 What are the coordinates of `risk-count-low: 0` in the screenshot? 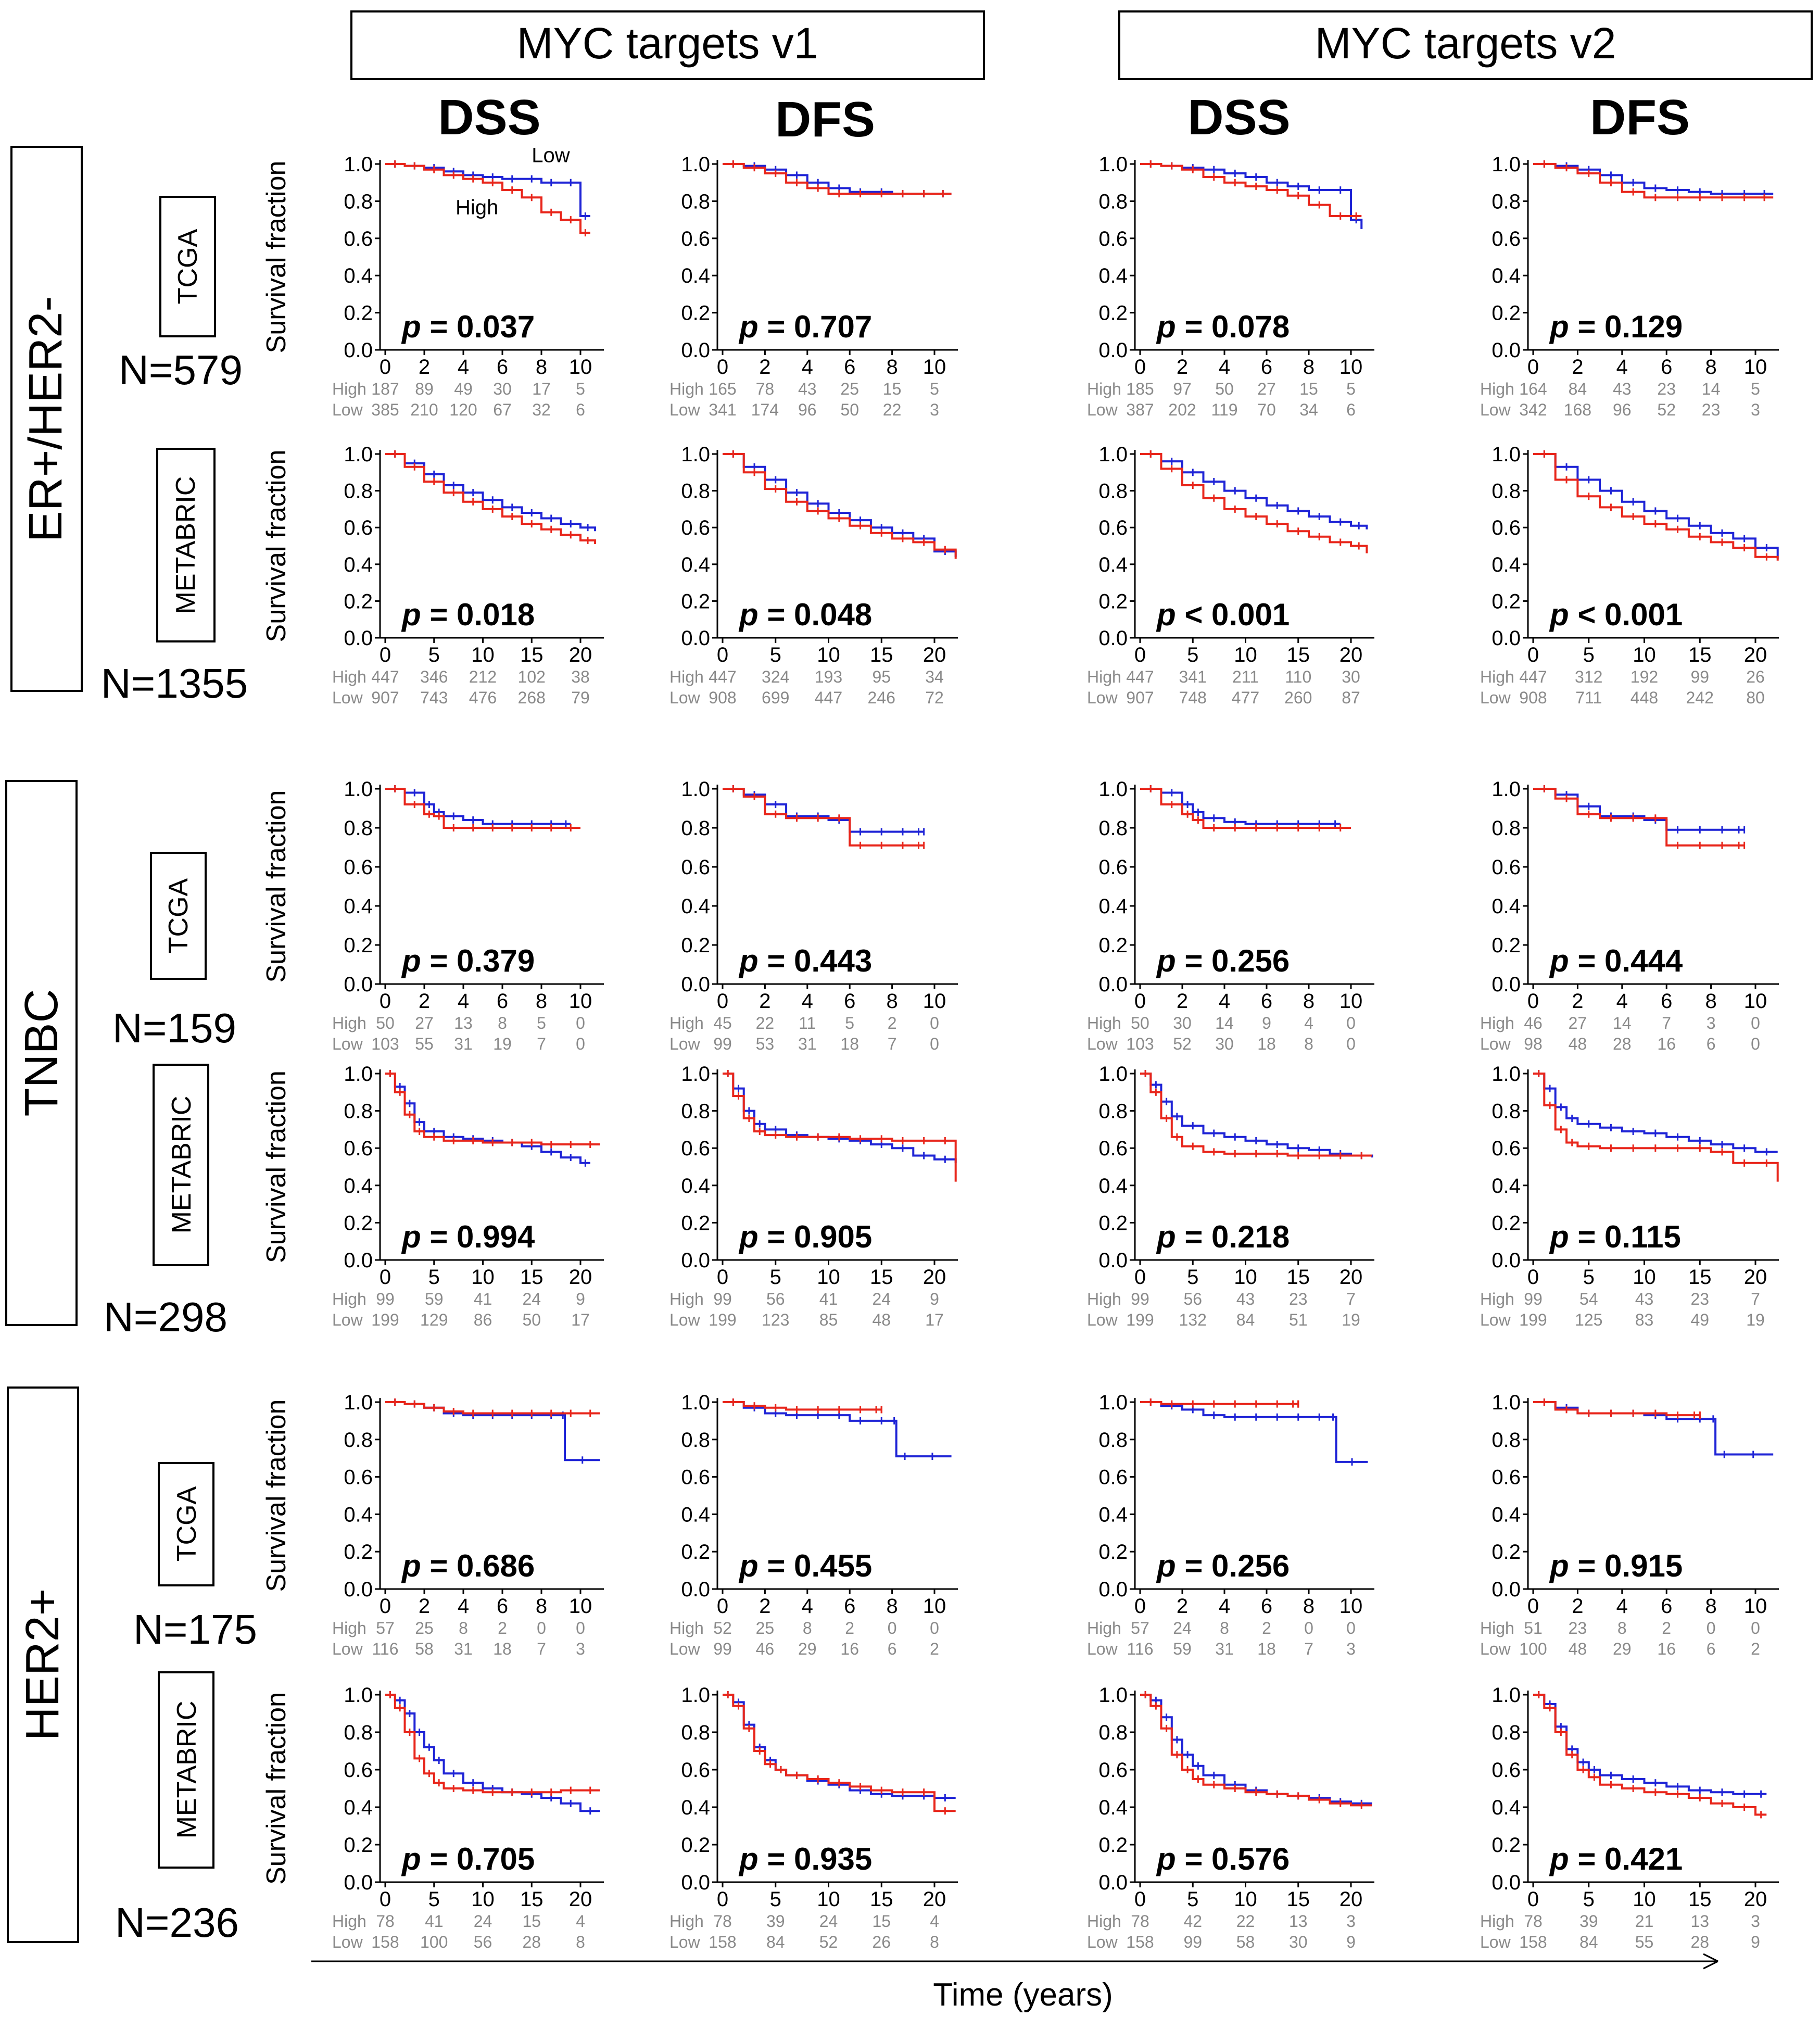 It's located at (935, 1044).